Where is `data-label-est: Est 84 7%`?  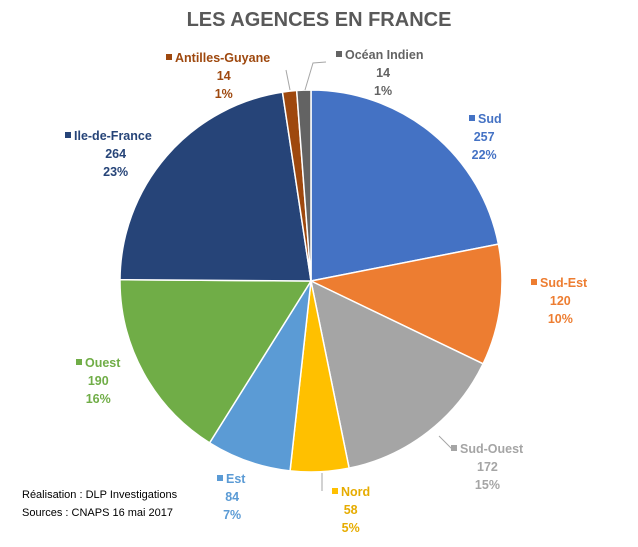 data-label-est: Est 84 7% is located at coordinates (231, 497).